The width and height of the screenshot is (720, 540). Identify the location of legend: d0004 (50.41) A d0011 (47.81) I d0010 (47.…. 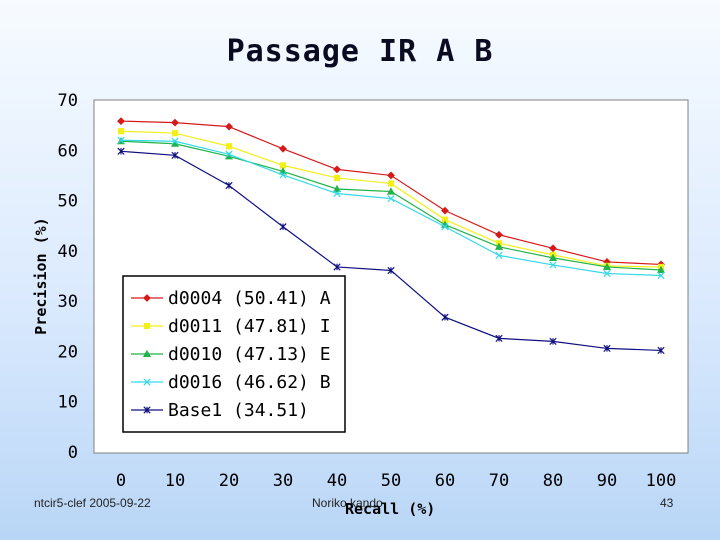
(234, 354).